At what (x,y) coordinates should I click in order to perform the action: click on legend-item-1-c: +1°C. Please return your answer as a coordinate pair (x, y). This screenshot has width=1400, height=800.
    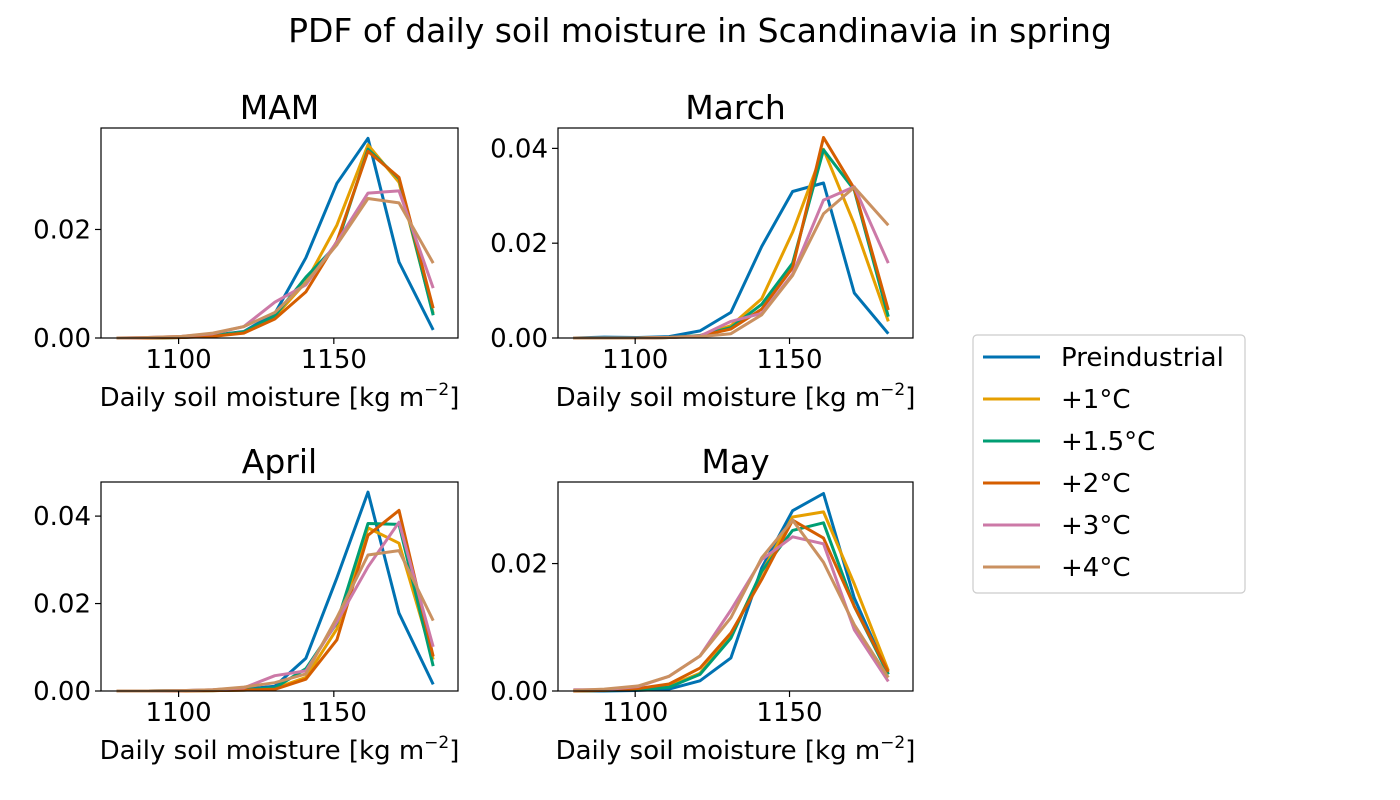
    Looking at the image, I should click on (1056, 400).